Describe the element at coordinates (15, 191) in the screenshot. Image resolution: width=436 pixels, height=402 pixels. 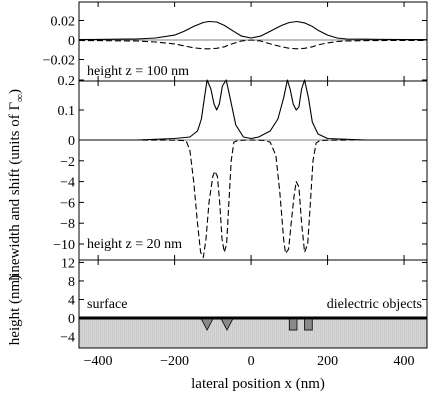
I see `y-axis-label-top-main: linewidth and shift (units of Γ` at that location.